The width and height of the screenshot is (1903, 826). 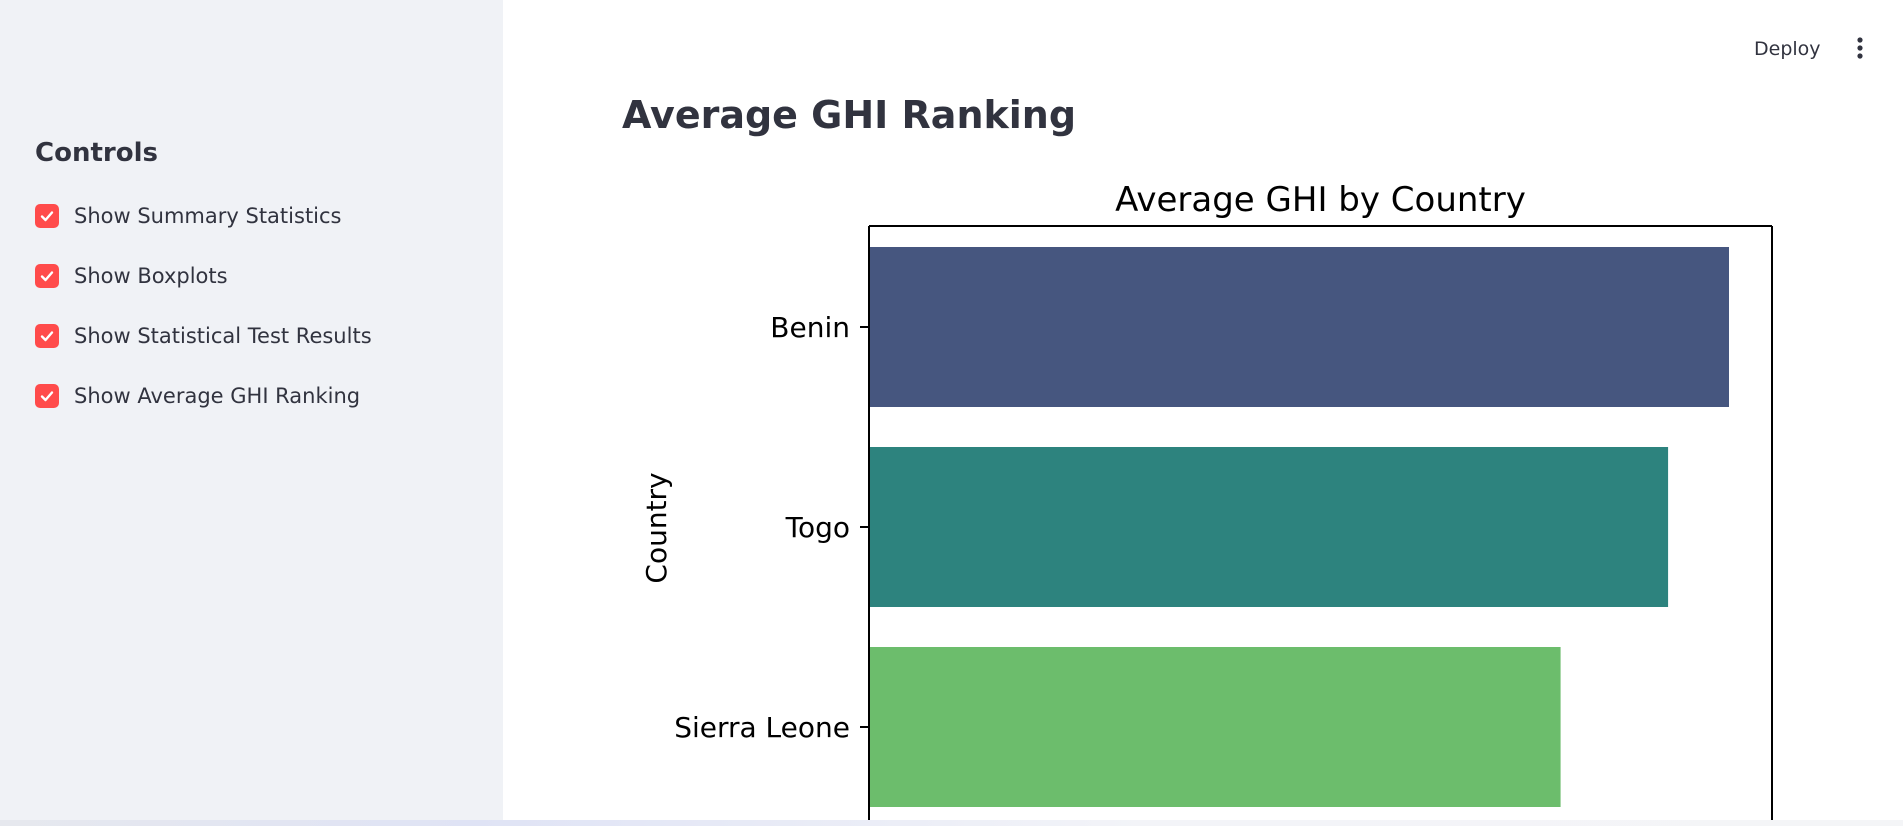 What do you see at coordinates (810, 327) in the screenshot?
I see `y-tick-label: Benin` at bounding box center [810, 327].